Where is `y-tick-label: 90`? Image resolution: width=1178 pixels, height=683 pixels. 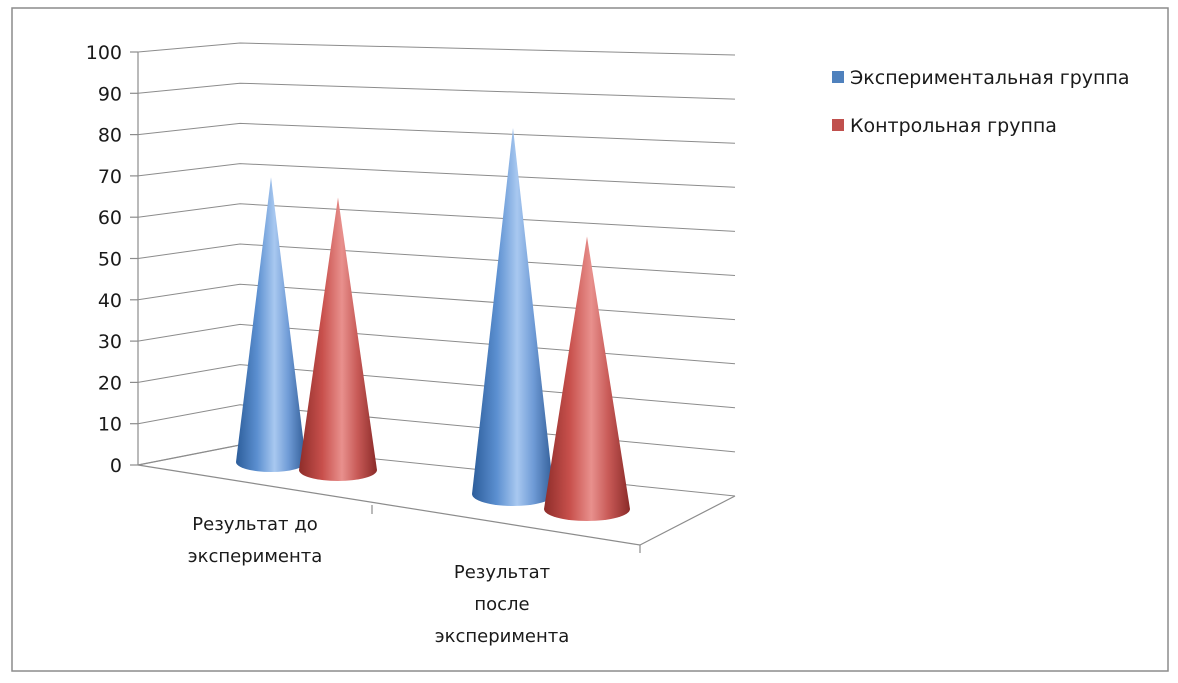 y-tick-label: 90 is located at coordinates (110, 94).